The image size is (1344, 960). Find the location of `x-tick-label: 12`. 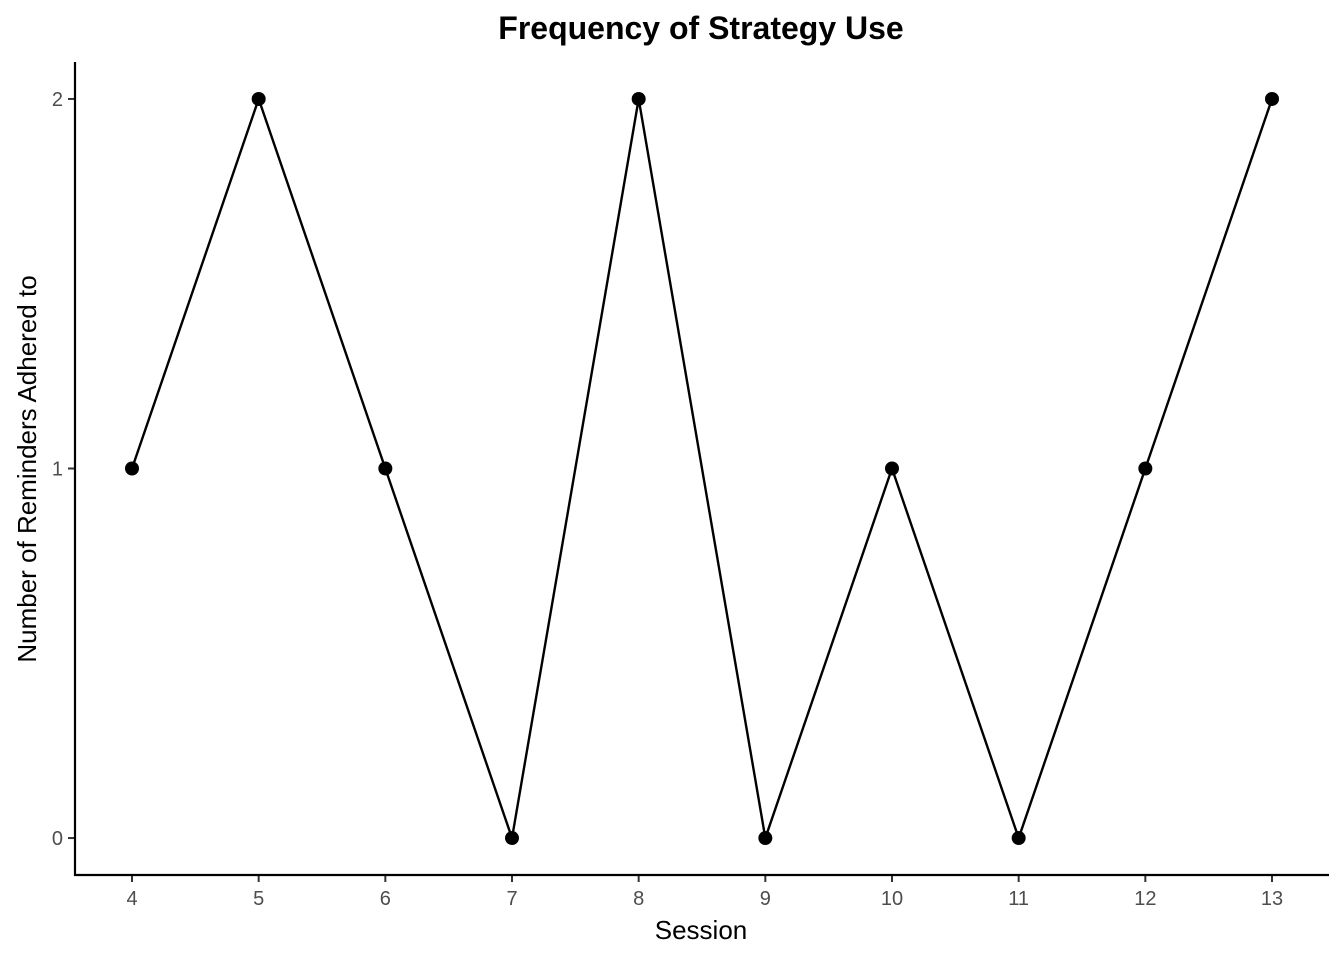

x-tick-label: 12 is located at coordinates (1145, 899).